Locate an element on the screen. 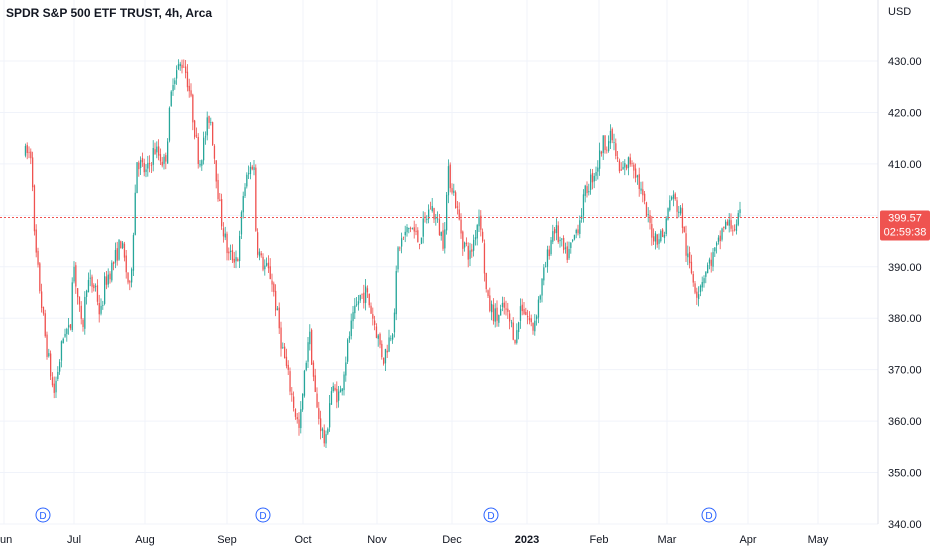  time-axis: un Jul Aug Sep Oct Nov Dec 2023 Feb Mar Apr May is located at coordinates (414, 540).